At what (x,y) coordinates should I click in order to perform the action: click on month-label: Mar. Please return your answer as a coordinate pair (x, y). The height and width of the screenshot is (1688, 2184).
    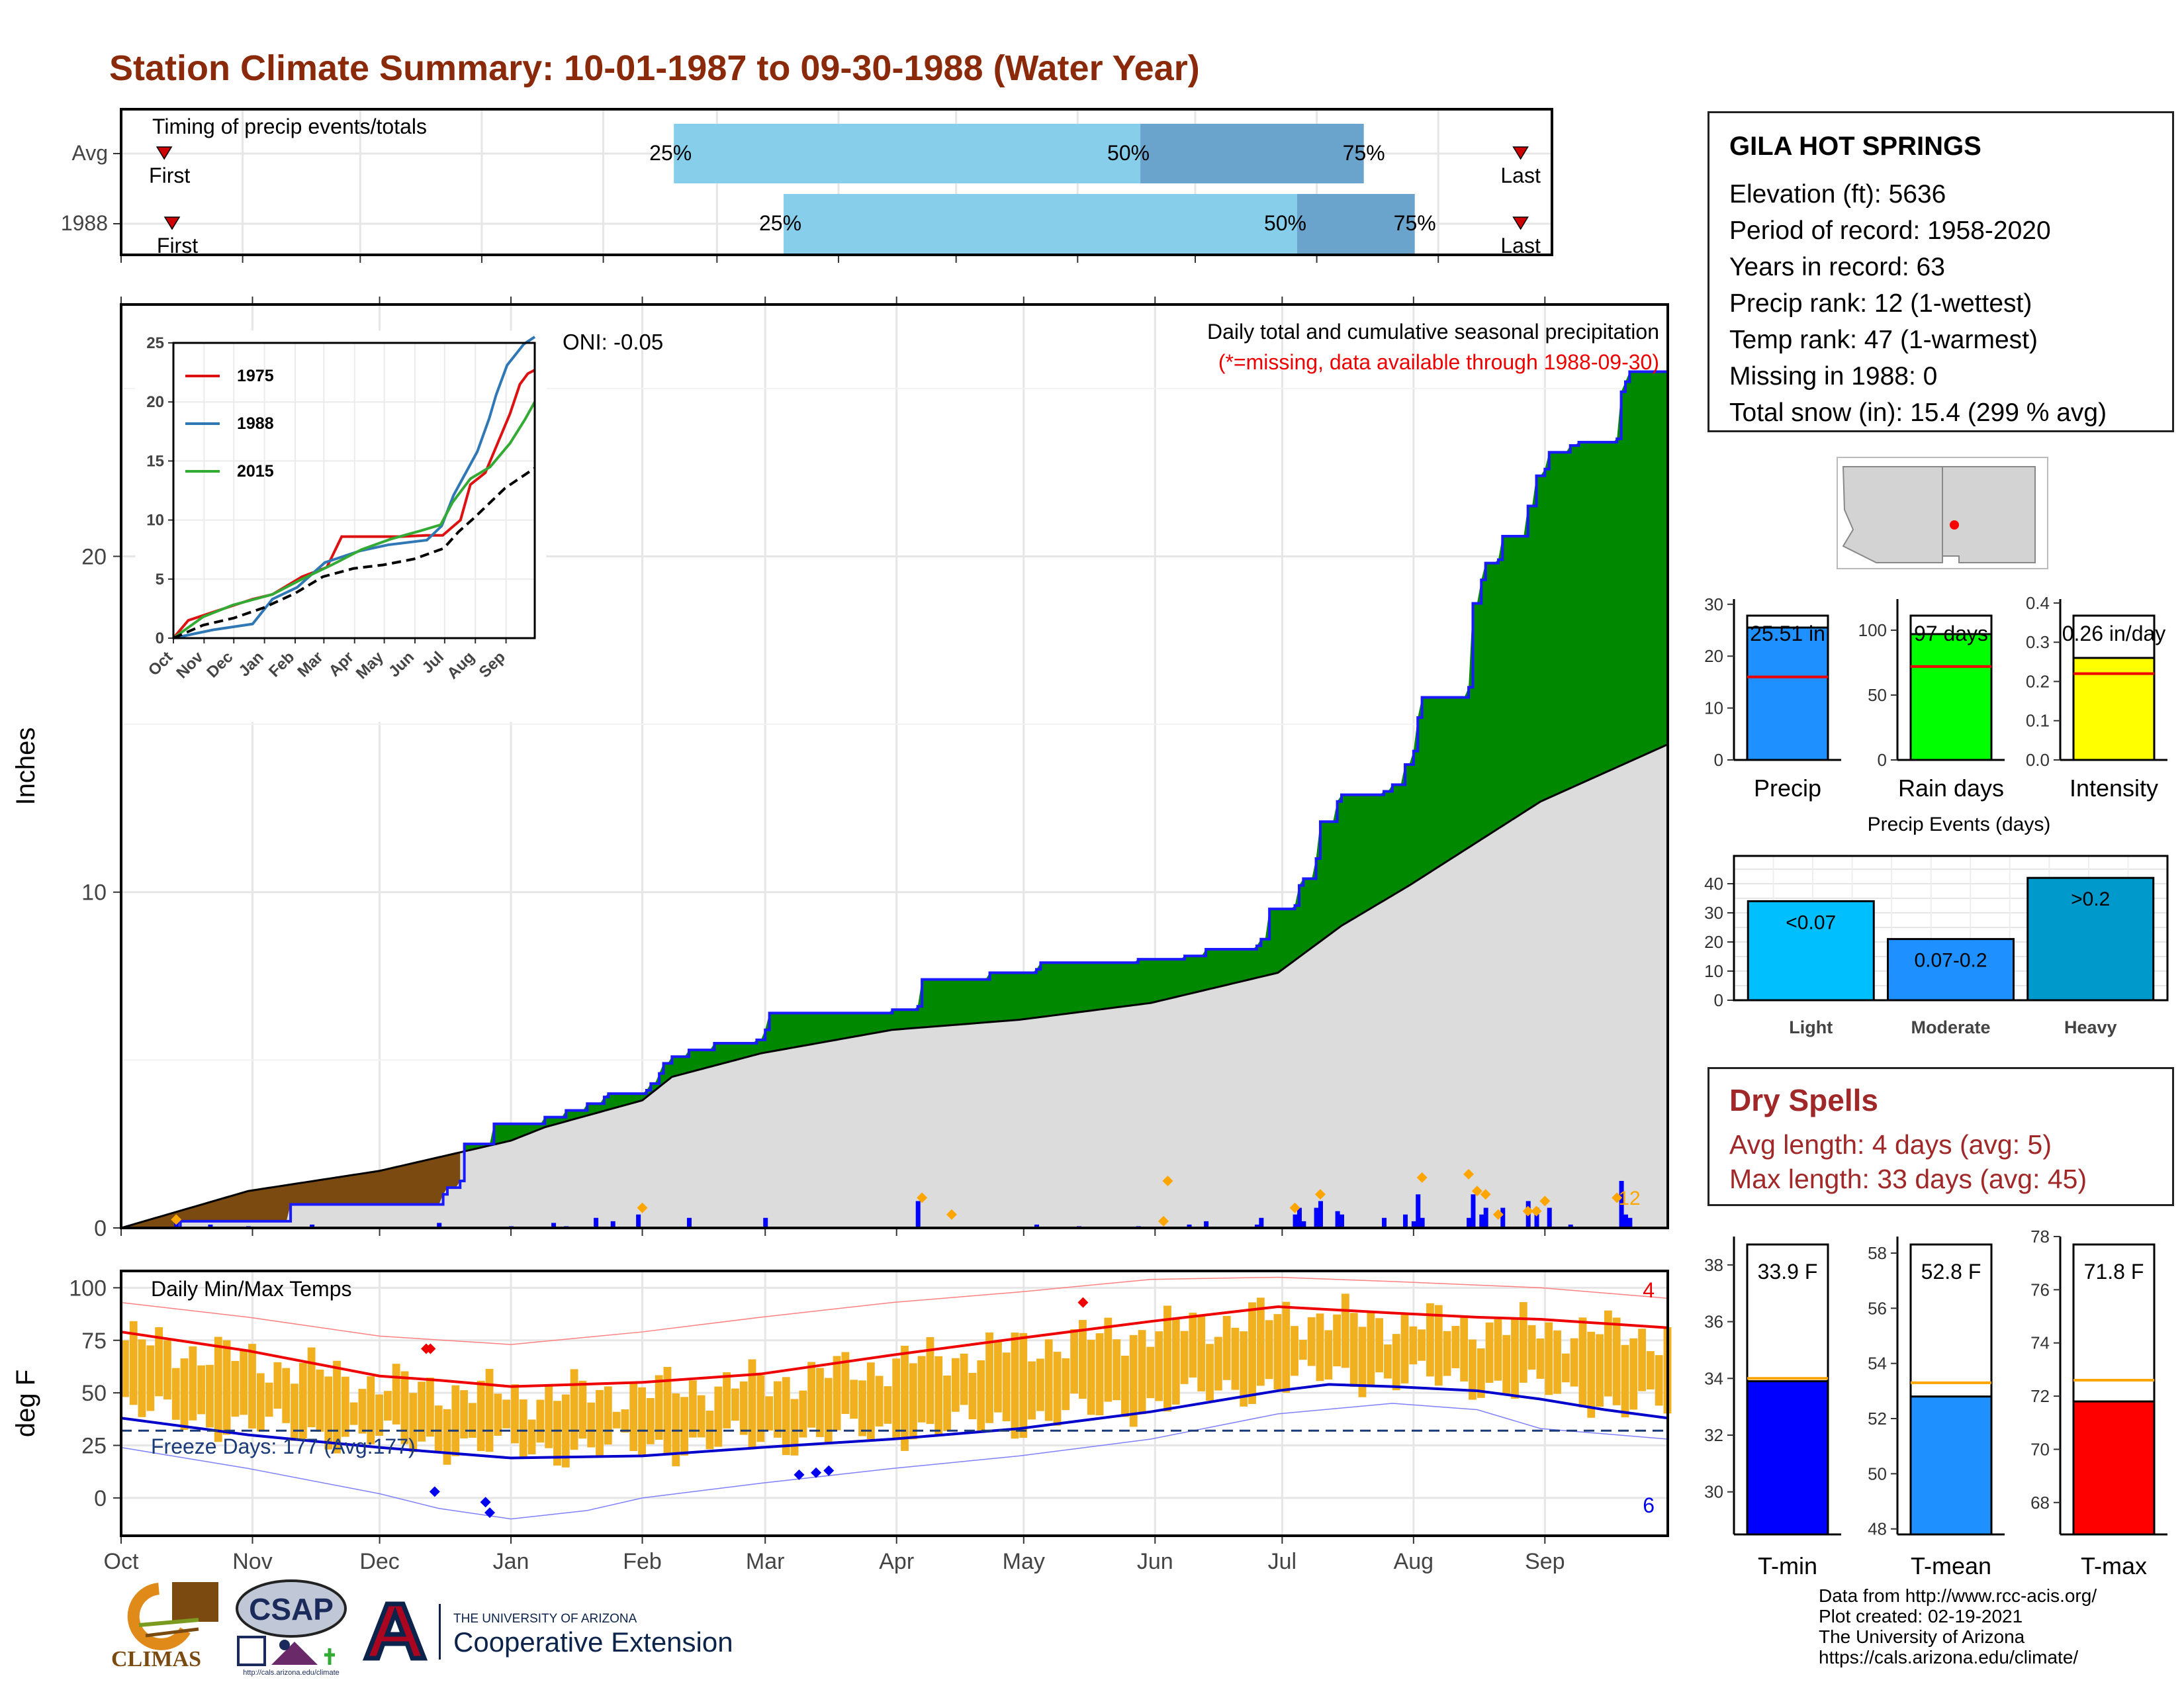
    Looking at the image, I should click on (765, 1561).